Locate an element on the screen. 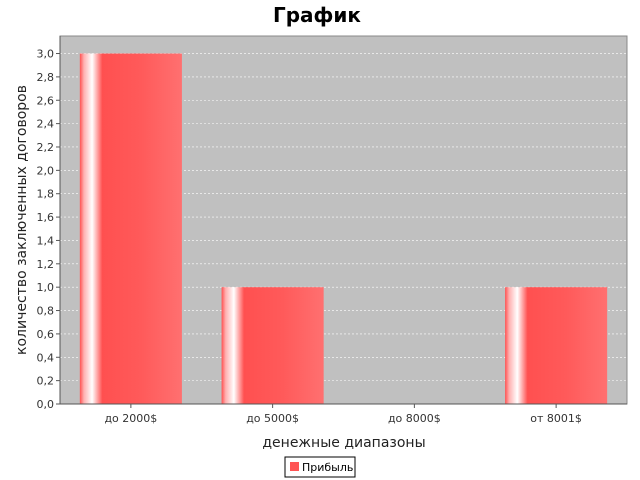 The height and width of the screenshot is (480, 640). y-tick-label: 1,0 is located at coordinates (46, 287).